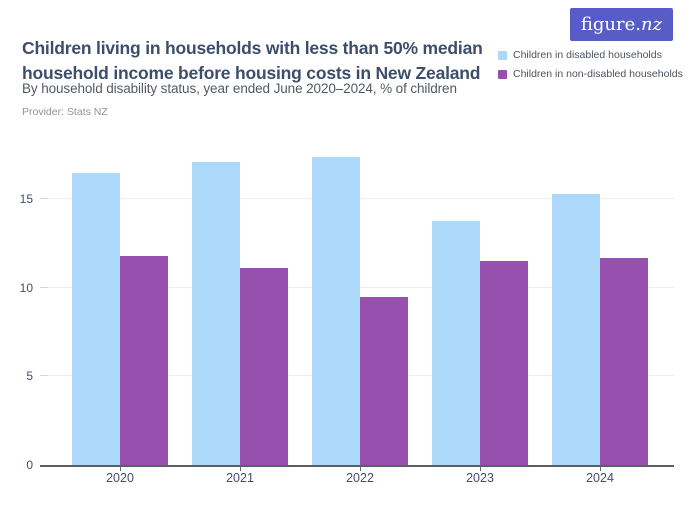  What do you see at coordinates (26, 199) in the screenshot?
I see `y-axis-tick-label: 15` at bounding box center [26, 199].